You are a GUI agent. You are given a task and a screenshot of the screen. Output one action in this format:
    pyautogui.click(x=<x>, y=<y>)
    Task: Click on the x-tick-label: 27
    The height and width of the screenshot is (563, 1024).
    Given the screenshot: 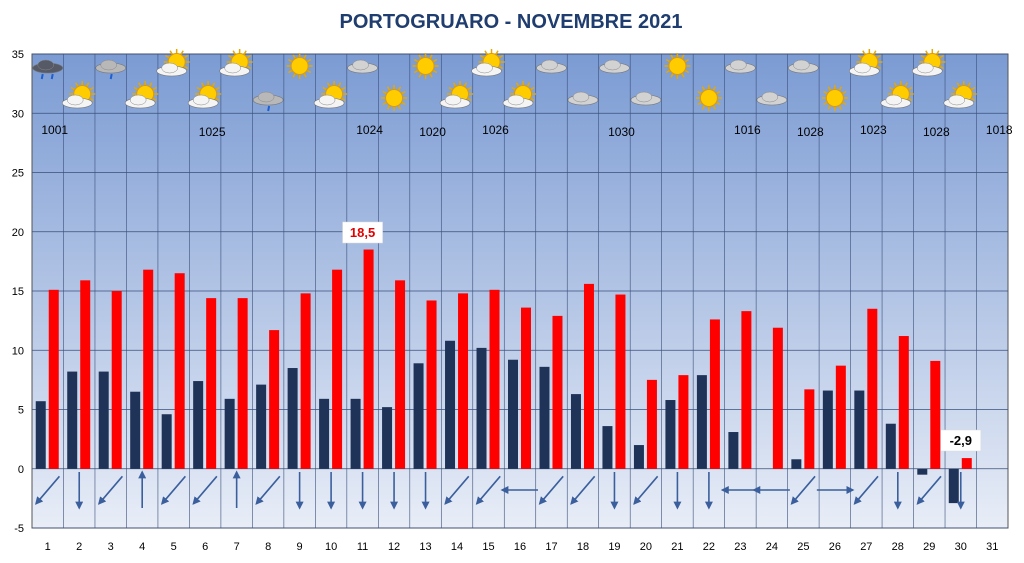 What is the action you would take?
    pyautogui.click(x=866, y=547)
    